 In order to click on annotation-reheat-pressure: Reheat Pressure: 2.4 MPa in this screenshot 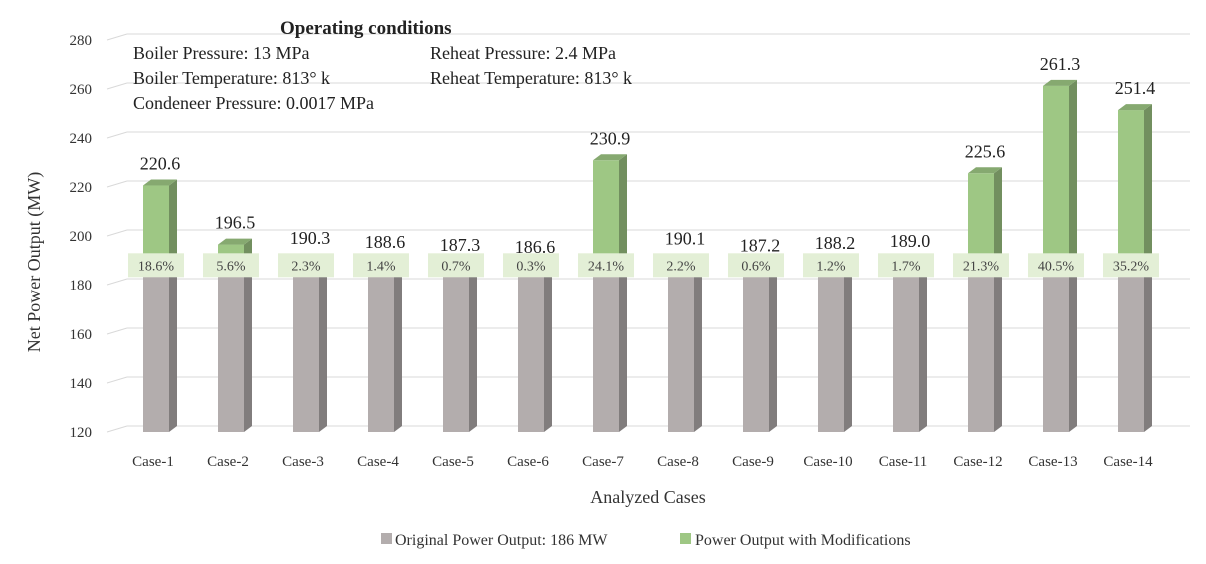, I will do `click(523, 53)`.